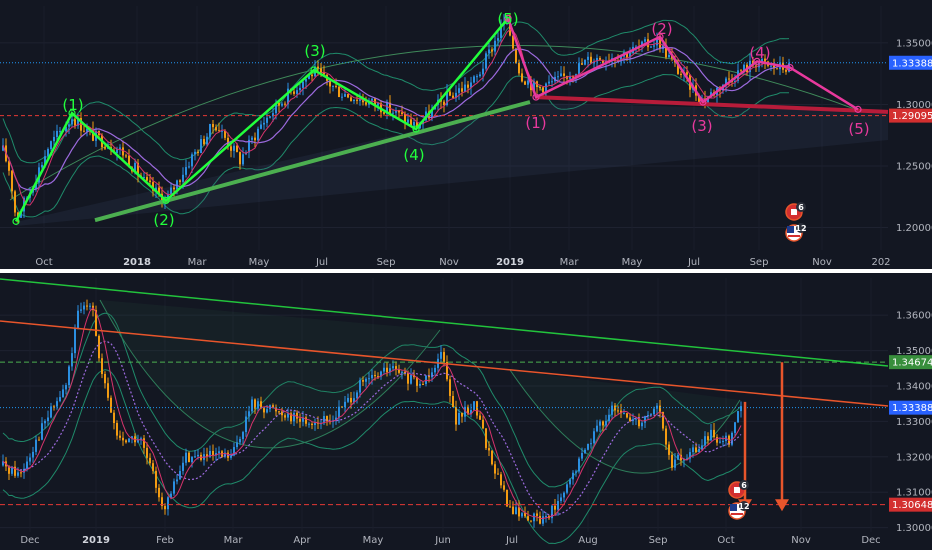  What do you see at coordinates (588, 540) in the screenshot?
I see `x-tick-label: Aug` at bounding box center [588, 540].